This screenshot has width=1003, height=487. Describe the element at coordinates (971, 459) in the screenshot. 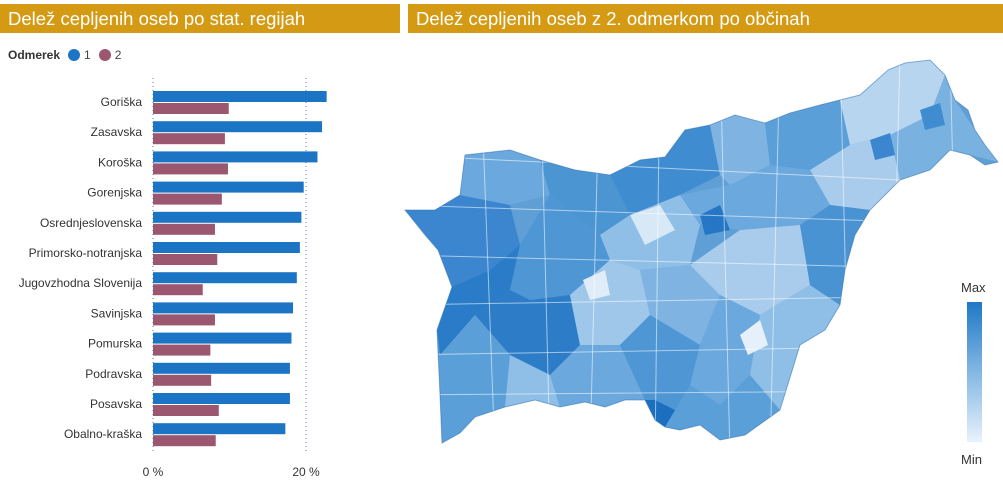

I see `scale-min-label: Min` at that location.